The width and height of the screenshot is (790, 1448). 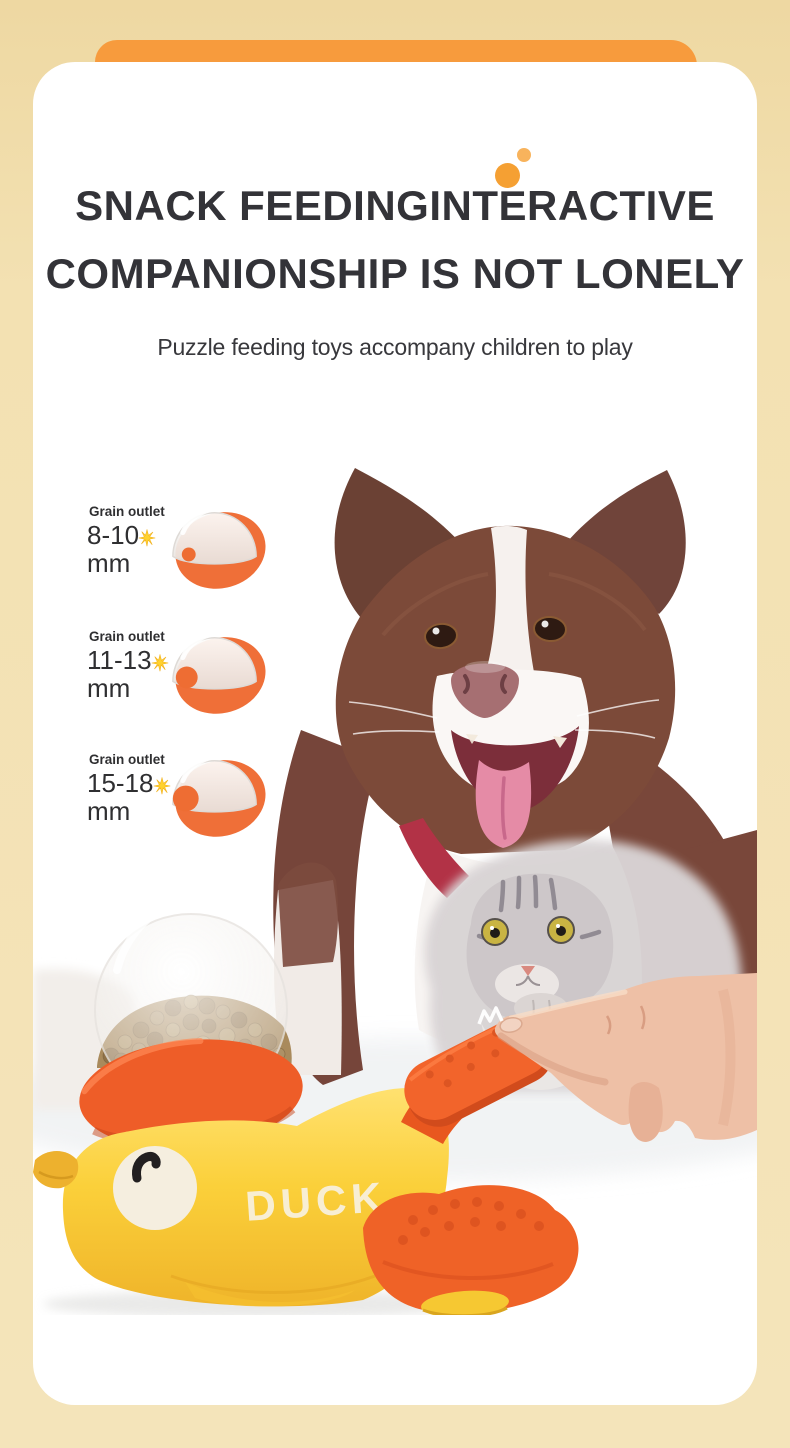 I want to click on duck-wordmark: DUCK, so click(x=316, y=1201).